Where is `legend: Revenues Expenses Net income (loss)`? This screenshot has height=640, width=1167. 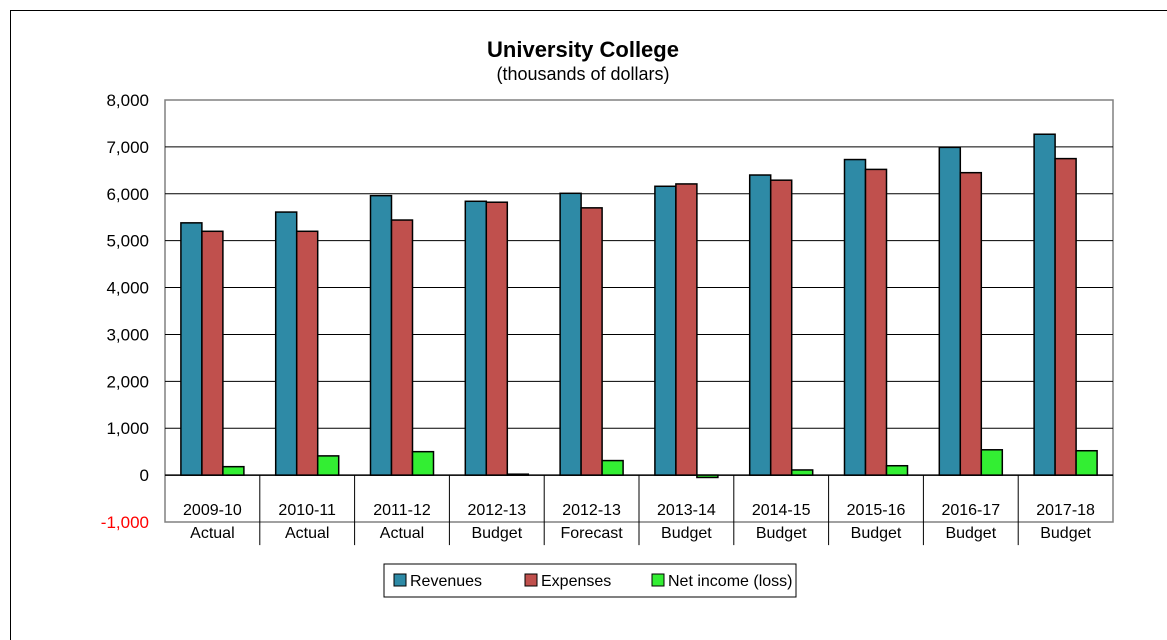
legend: Revenues Expenses Net income (loss) is located at coordinates (590, 580).